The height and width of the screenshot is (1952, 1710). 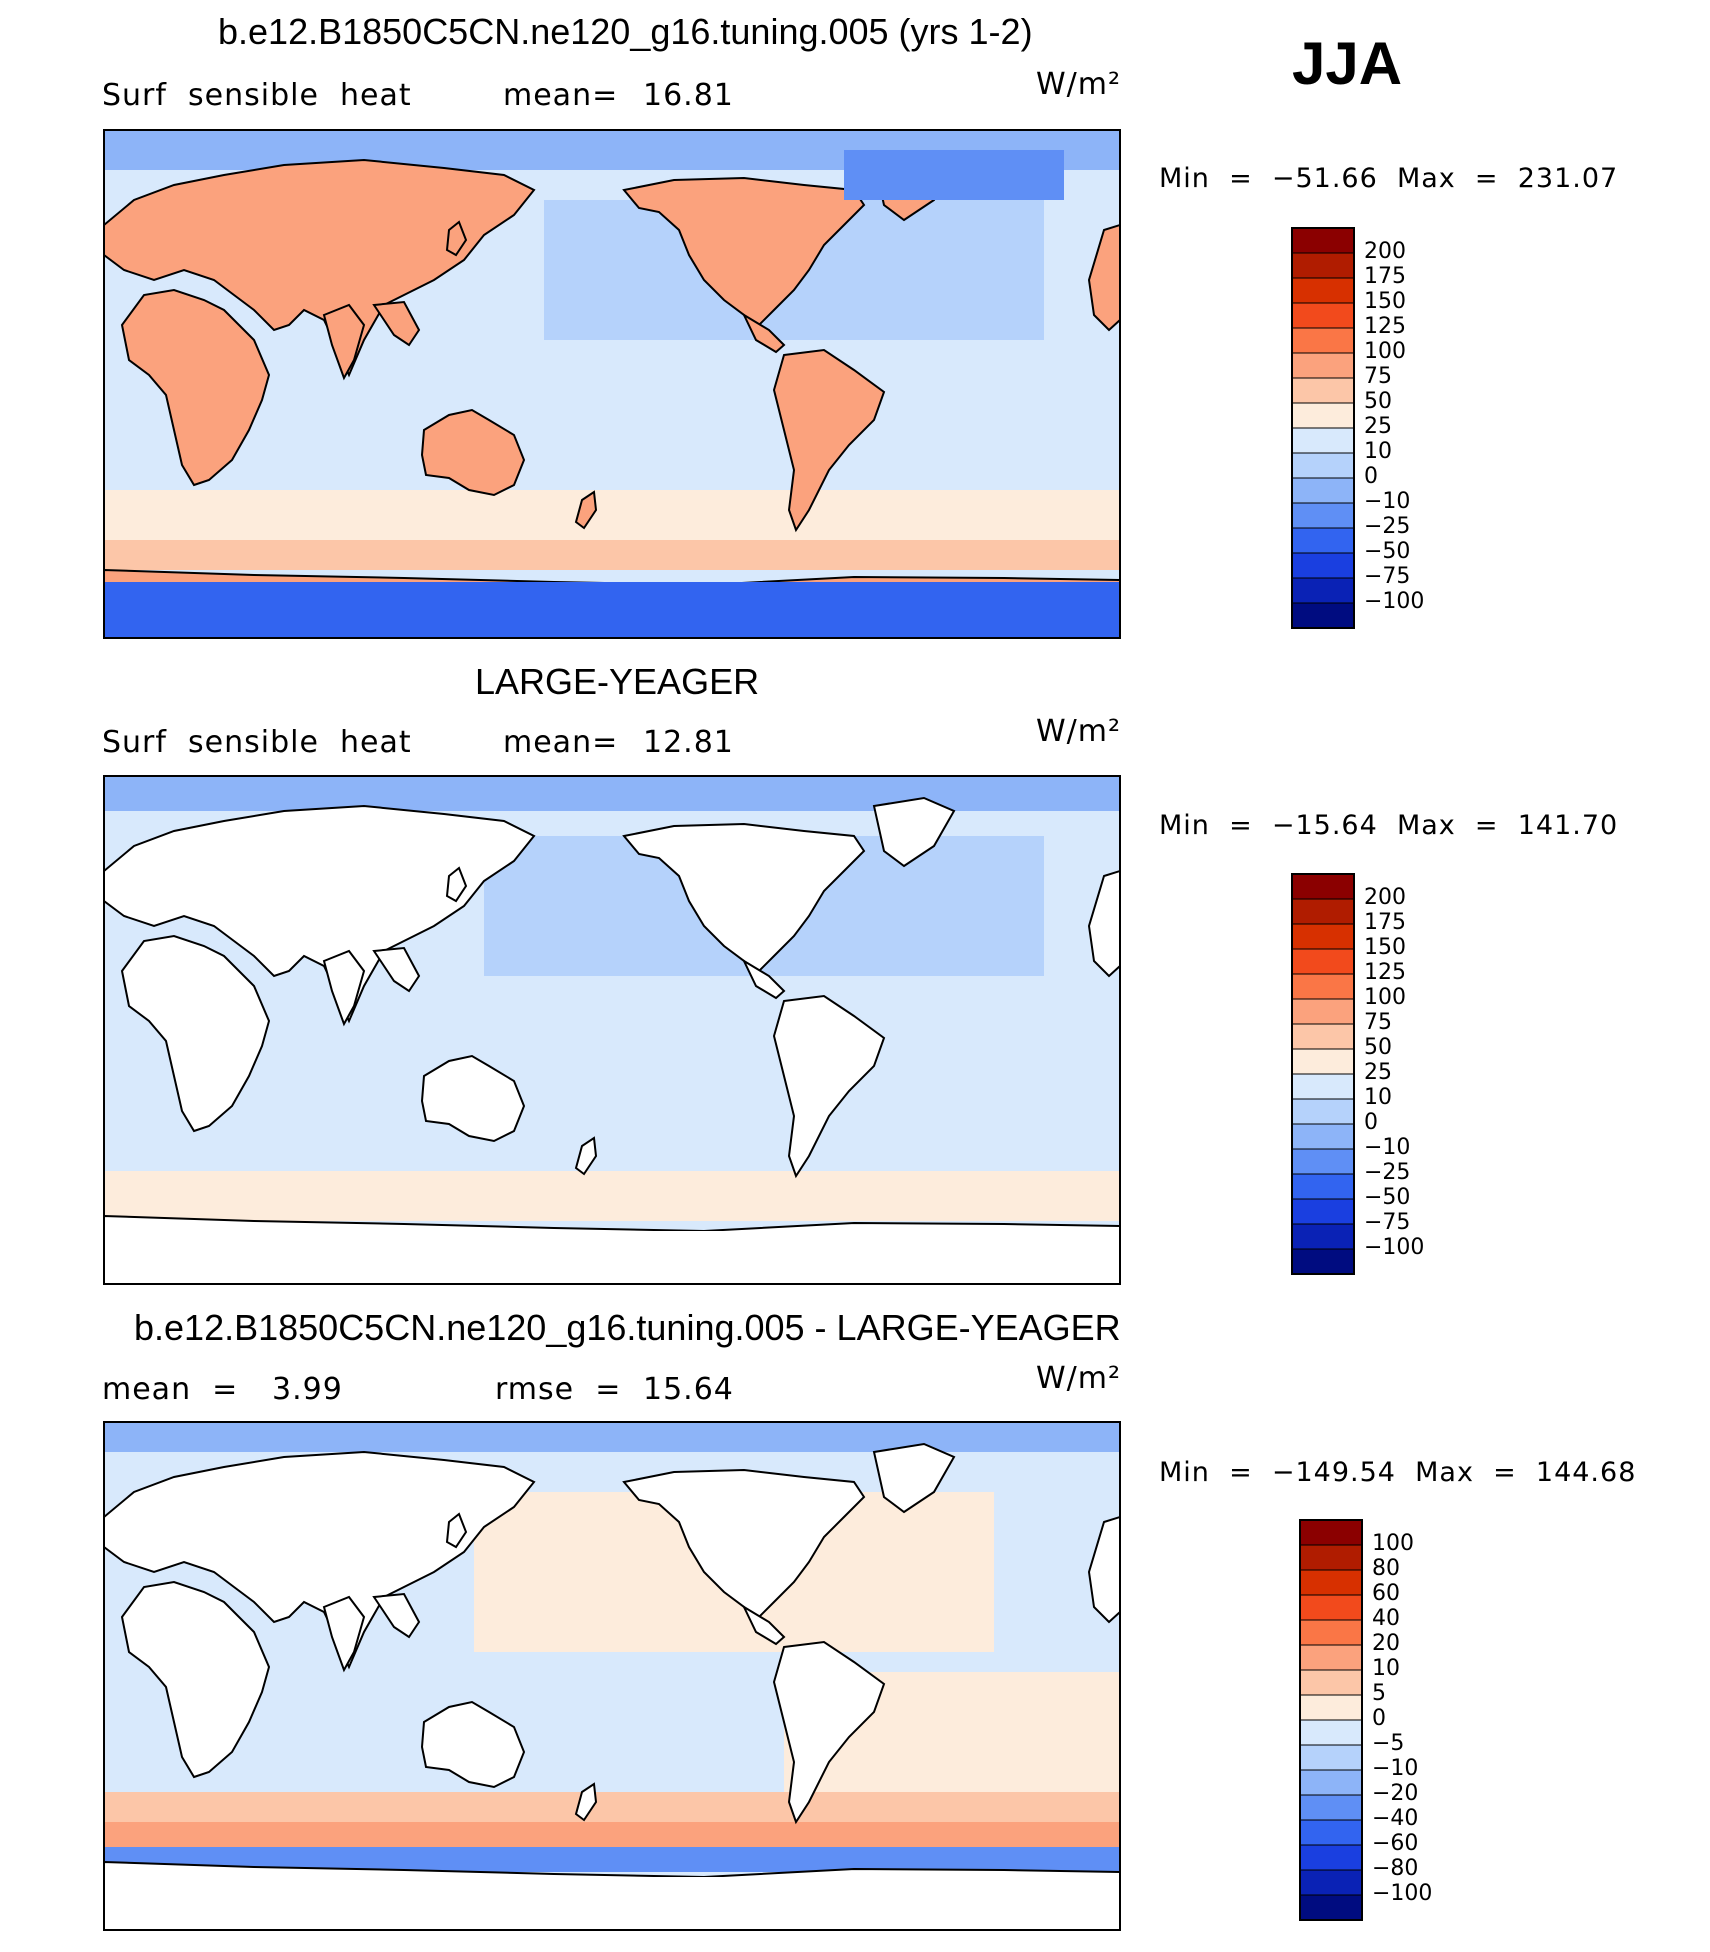 I want to click on colorbar3-tick-label: −10, so click(x=1395, y=1768).